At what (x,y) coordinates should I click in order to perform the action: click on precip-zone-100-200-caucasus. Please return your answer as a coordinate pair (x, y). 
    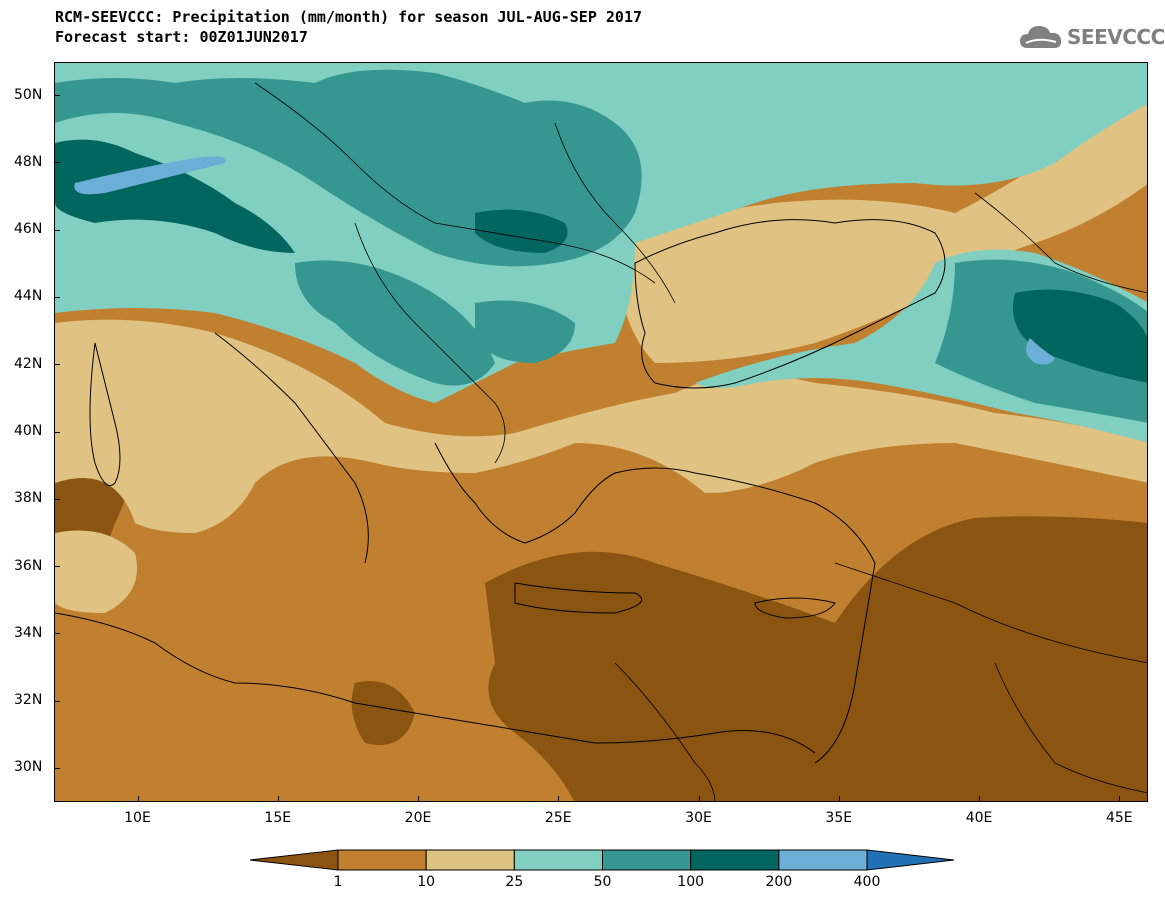
    Looking at the image, I should click on (1080, 336).